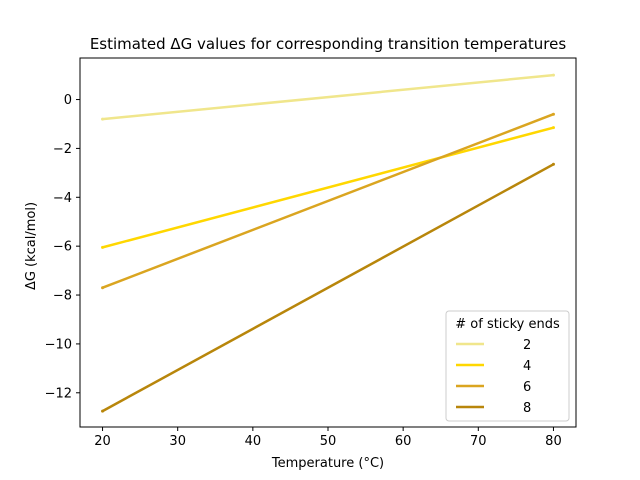 This screenshot has height=480, width=640. What do you see at coordinates (403, 441) in the screenshot?
I see `x-tick-label: 60` at bounding box center [403, 441].